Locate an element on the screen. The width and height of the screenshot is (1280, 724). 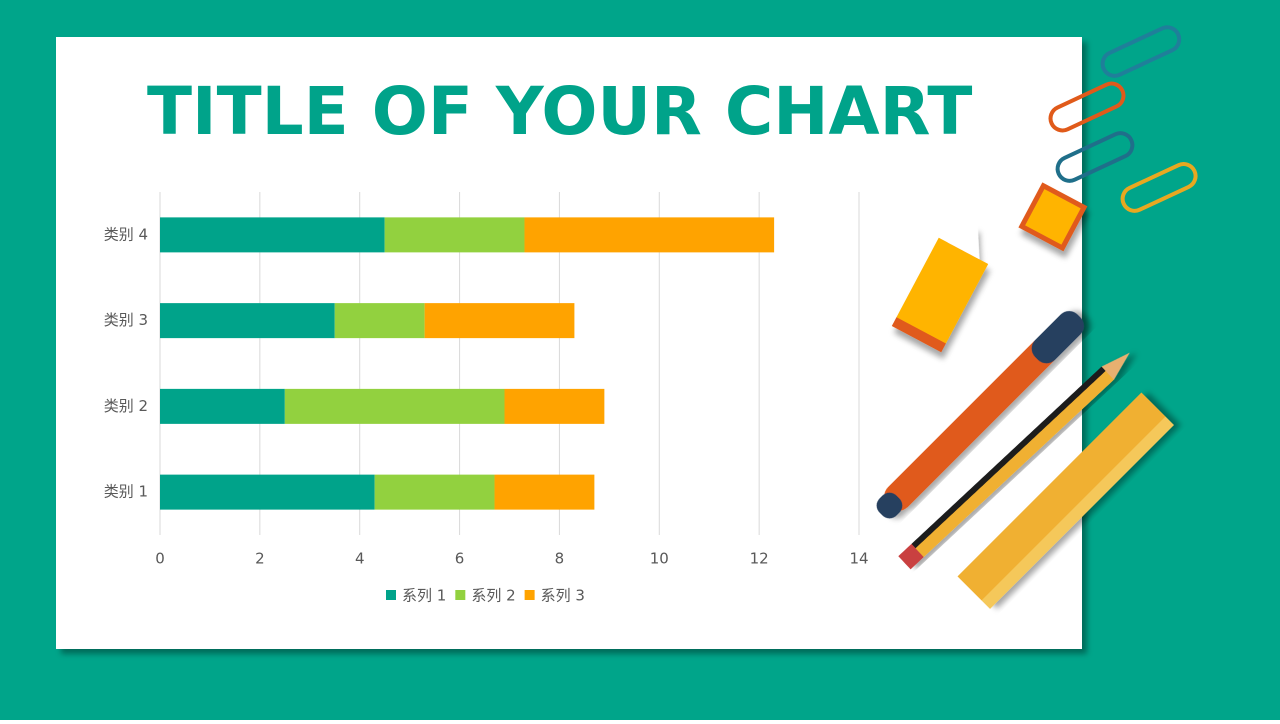
x-tick-label: 2 is located at coordinates (260, 559).